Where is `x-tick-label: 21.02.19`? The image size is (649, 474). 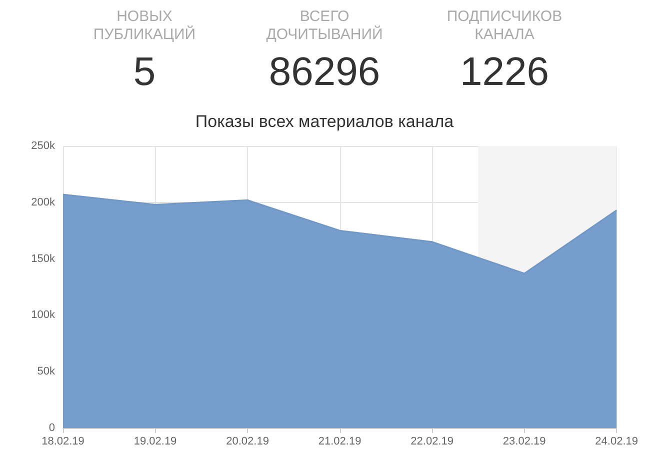 x-tick-label: 21.02.19 is located at coordinates (340, 442).